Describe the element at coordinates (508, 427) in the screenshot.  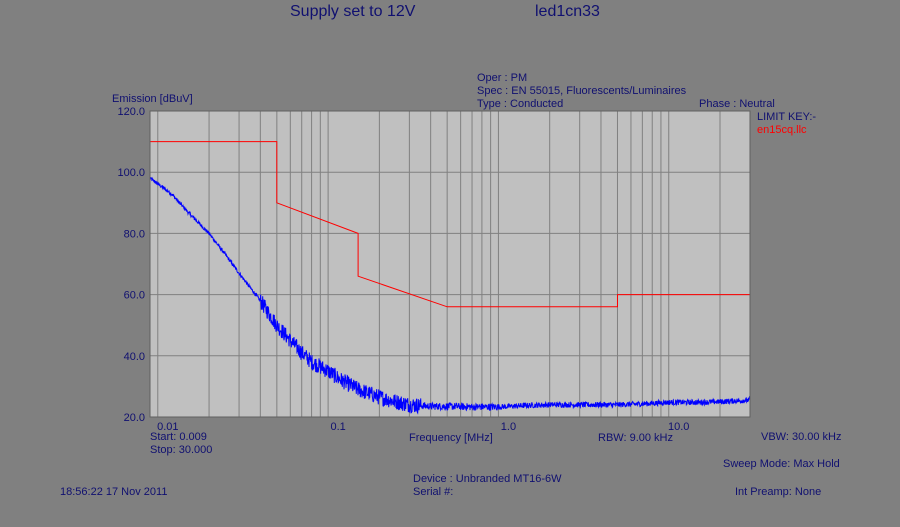
I see `x-tick-label: 1.0` at that location.